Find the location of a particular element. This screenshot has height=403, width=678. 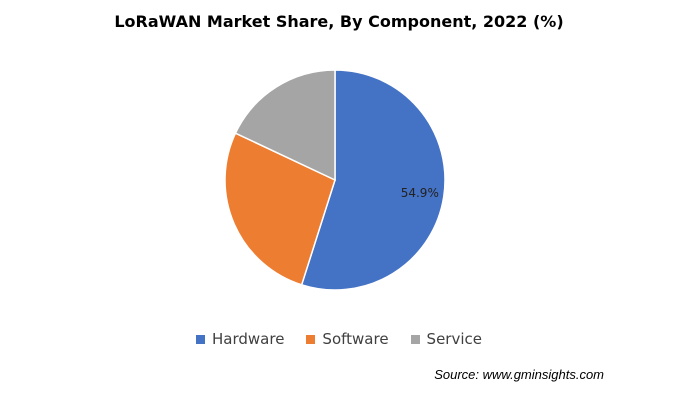

legend-swatch-service is located at coordinates (415, 339).